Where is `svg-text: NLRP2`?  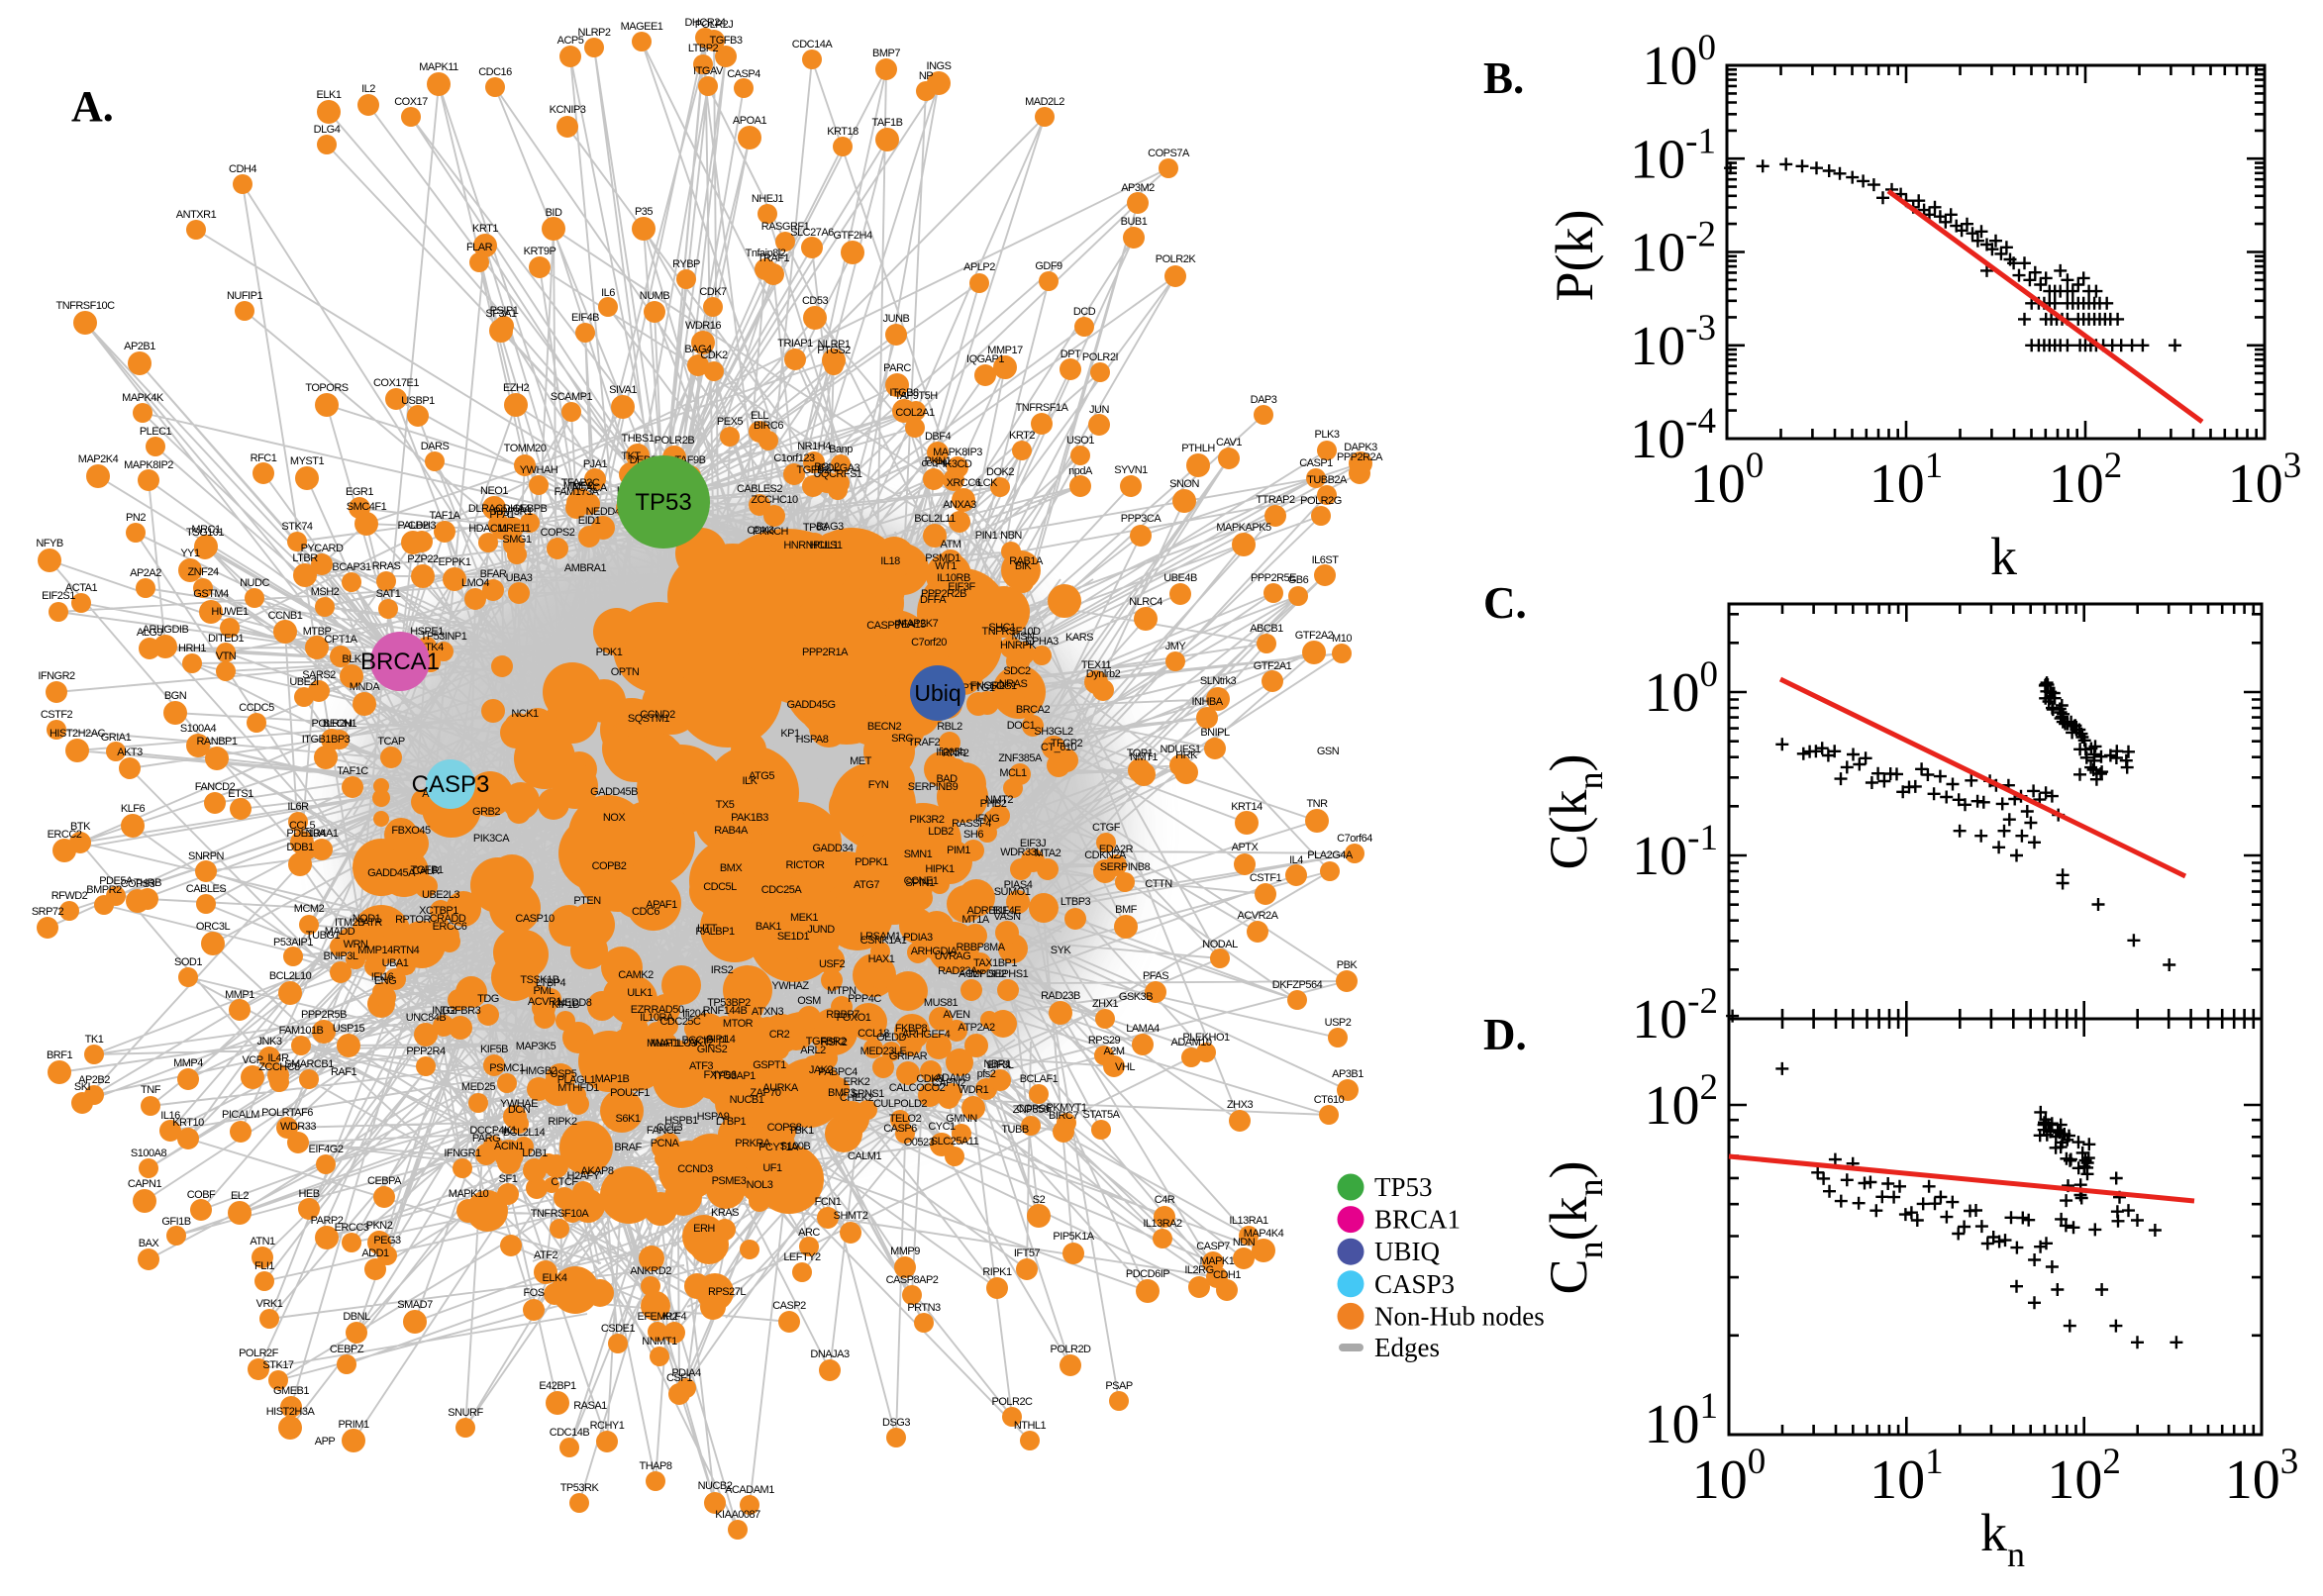 svg-text: NLRP2 is located at coordinates (594, 33).